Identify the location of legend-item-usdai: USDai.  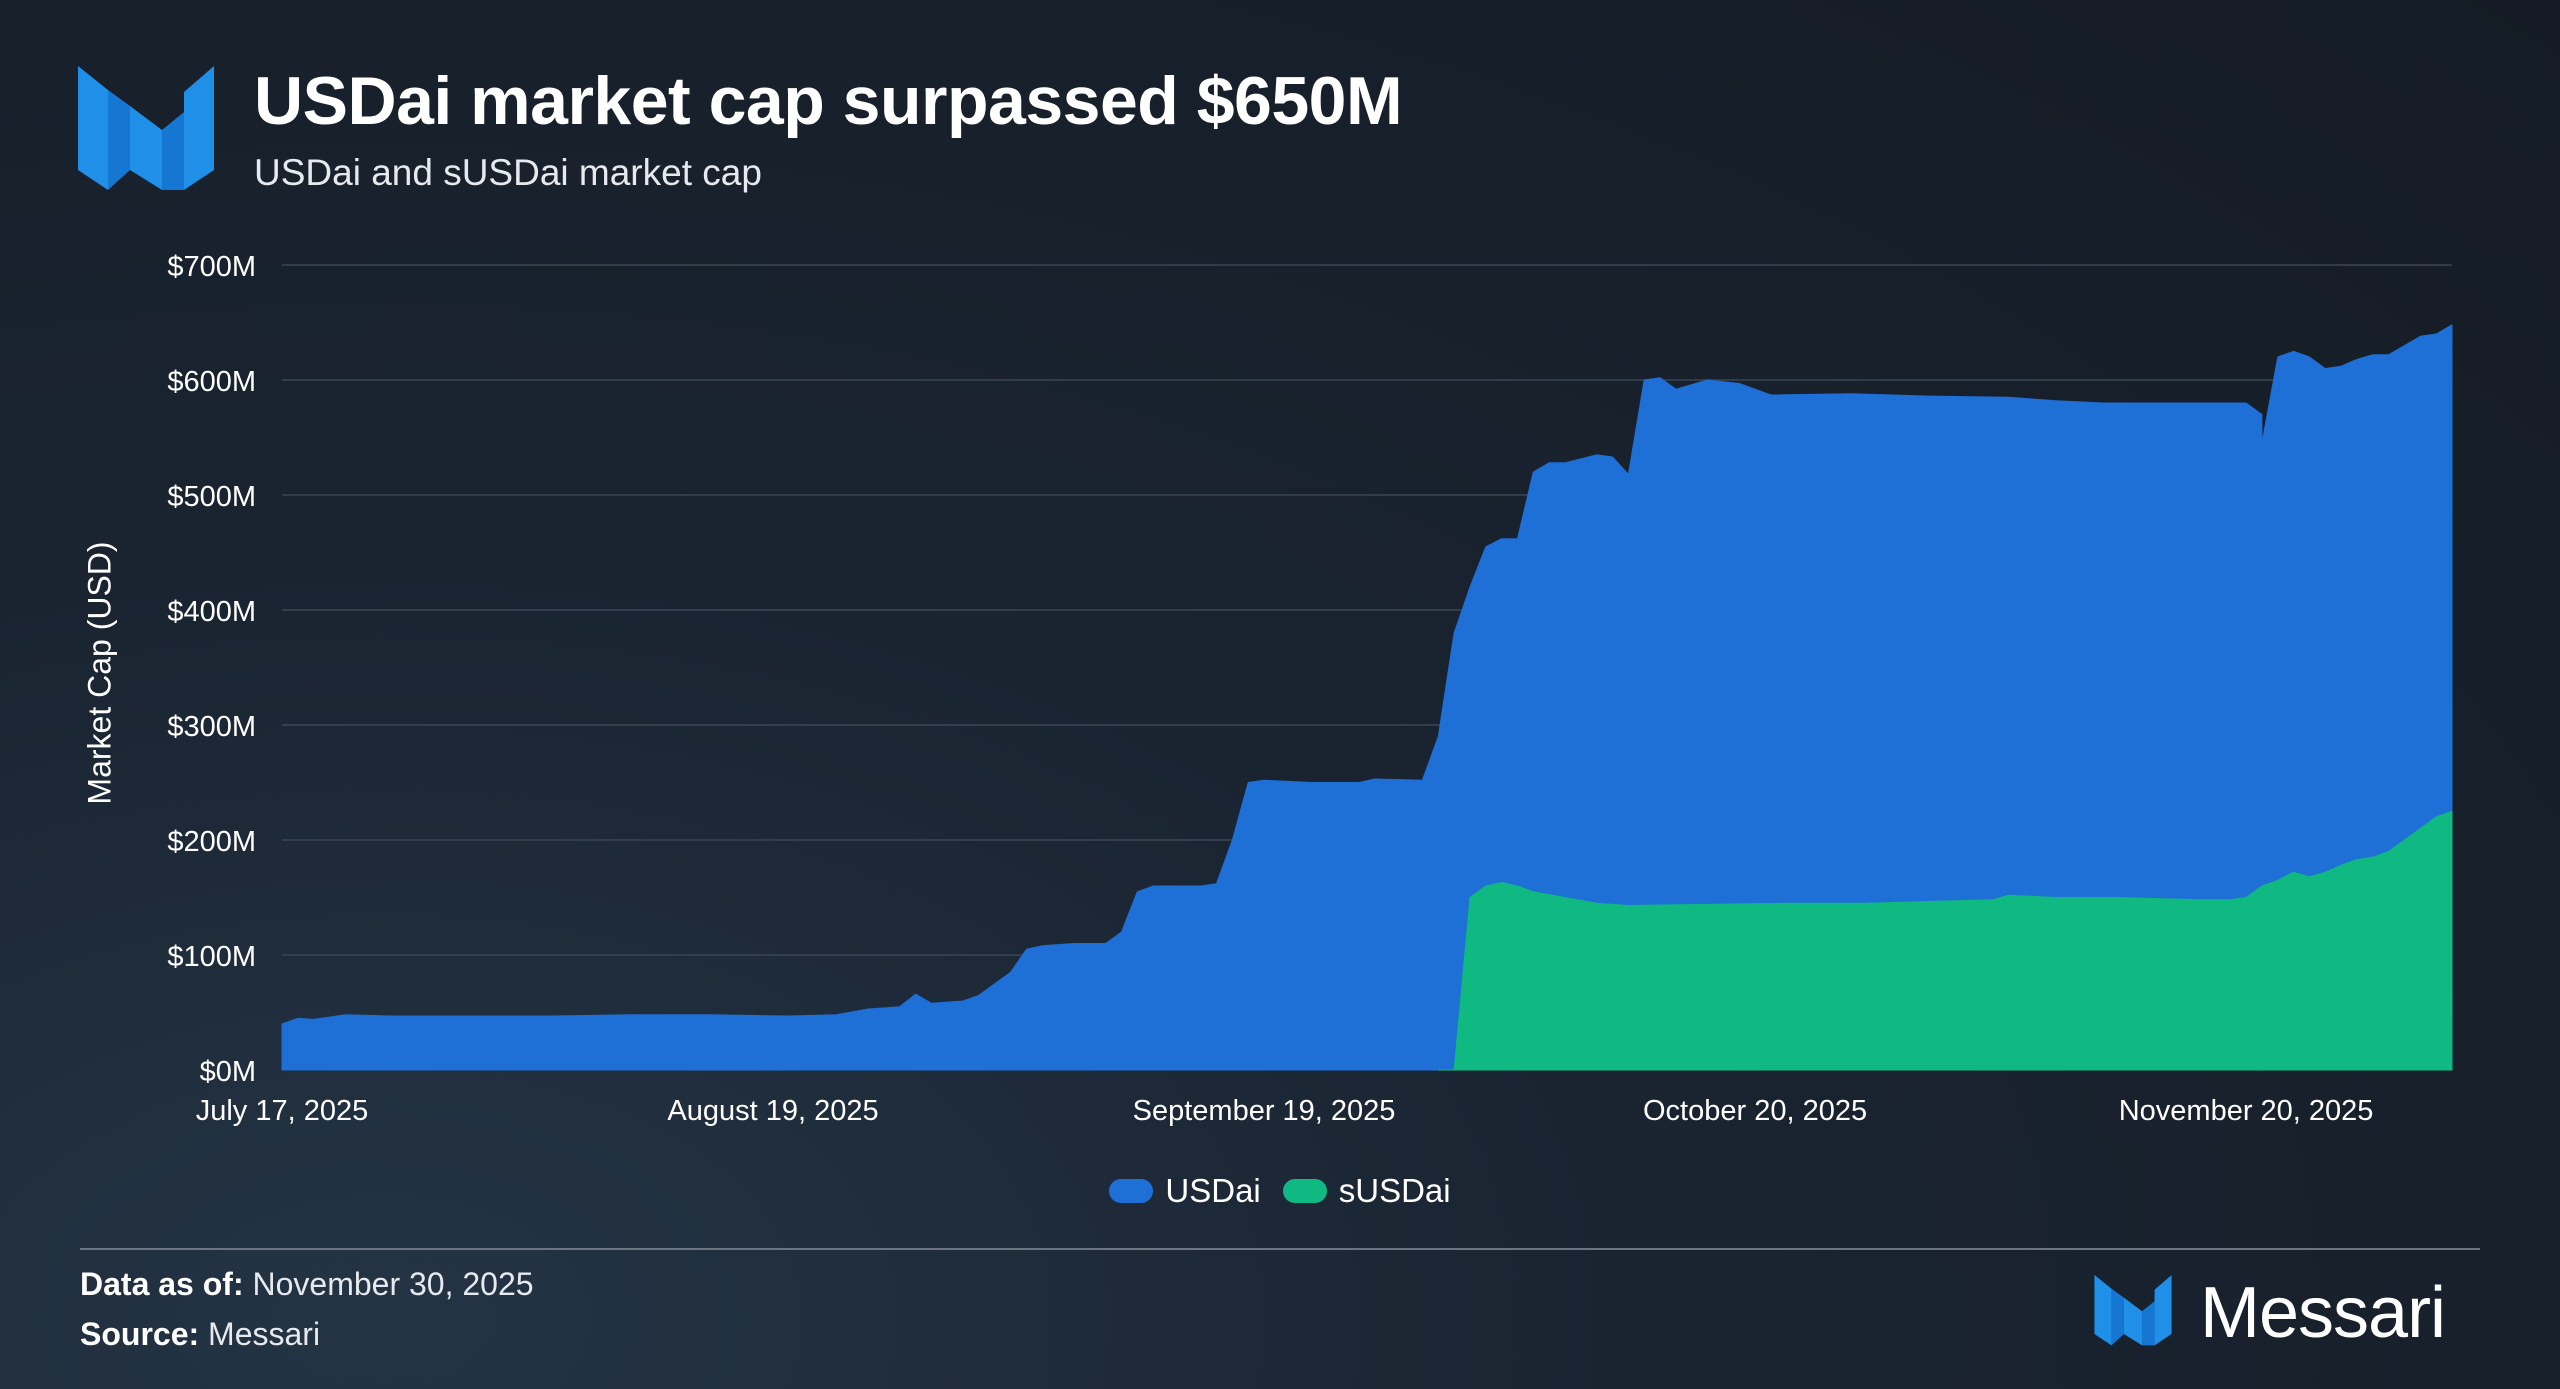
(1185, 1191).